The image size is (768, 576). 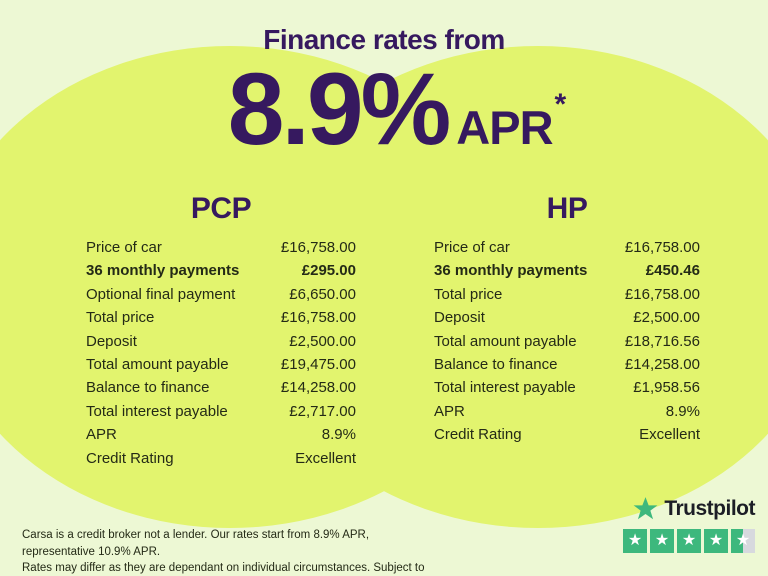 I want to click on rate-unit: APR, so click(x=504, y=127).